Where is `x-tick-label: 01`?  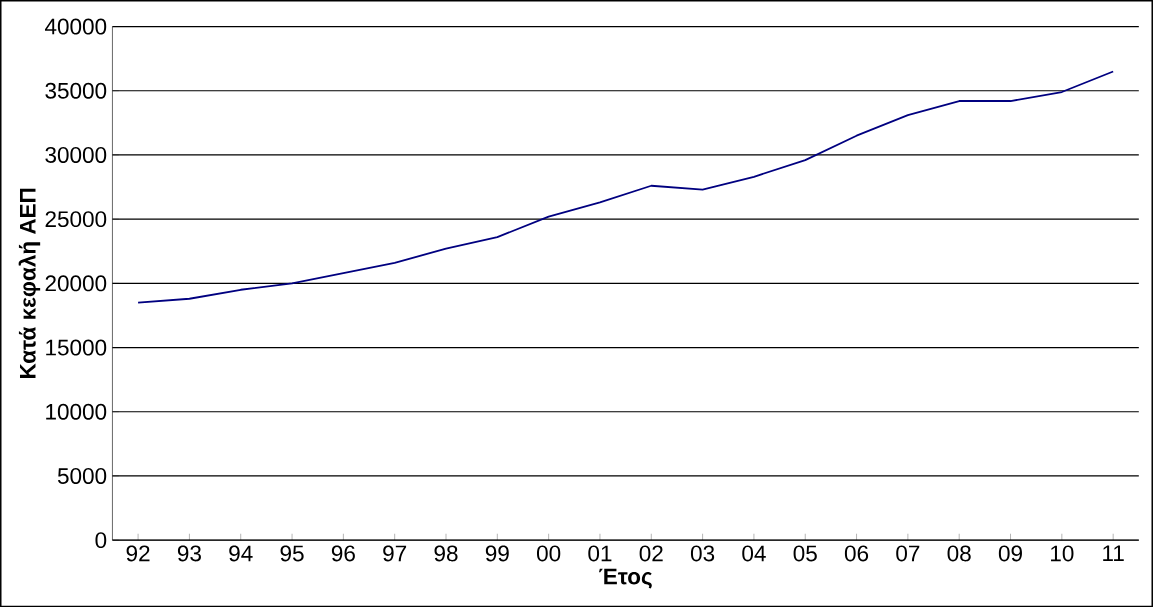 x-tick-label: 01 is located at coordinates (600, 553).